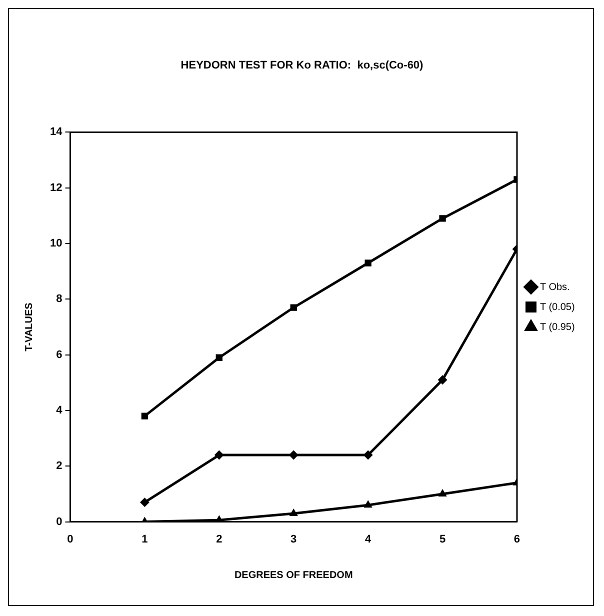 The width and height of the screenshot is (604, 616). I want to click on y-tick-label: 10, so click(56, 244).